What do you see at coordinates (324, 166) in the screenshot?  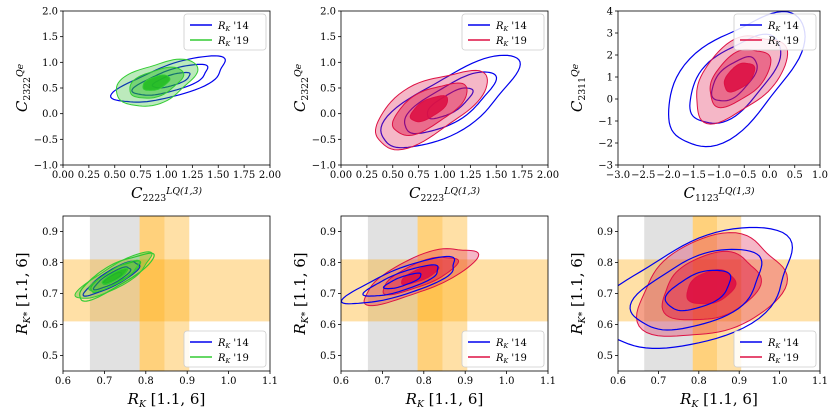 I see `y-tick-label: −1.0` at bounding box center [324, 166].